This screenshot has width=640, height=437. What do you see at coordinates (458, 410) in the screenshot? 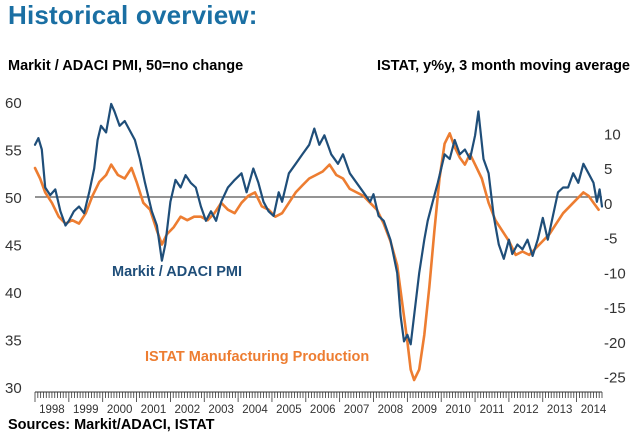
I see `year-label-2010: 2010` at bounding box center [458, 410].